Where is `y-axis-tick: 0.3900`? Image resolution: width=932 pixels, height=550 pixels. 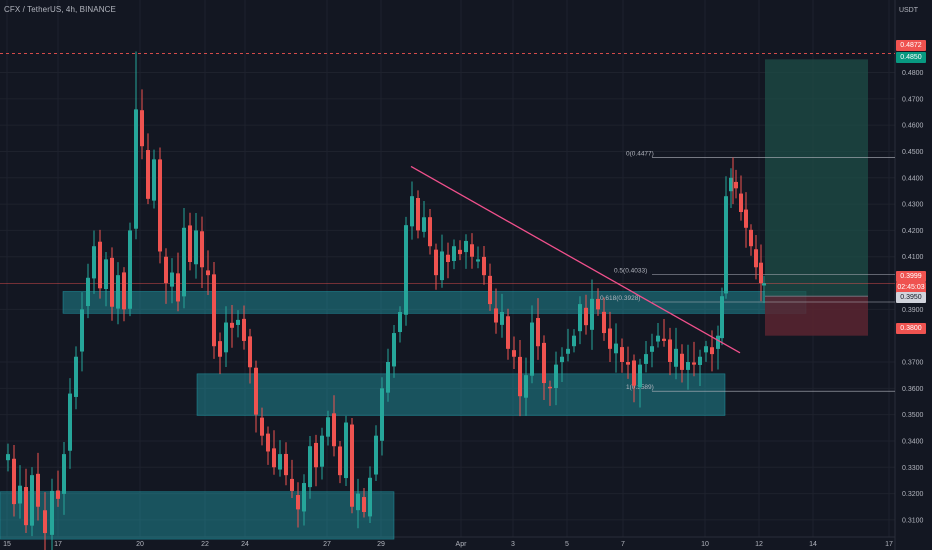 y-axis-tick: 0.3900 is located at coordinates (913, 310).